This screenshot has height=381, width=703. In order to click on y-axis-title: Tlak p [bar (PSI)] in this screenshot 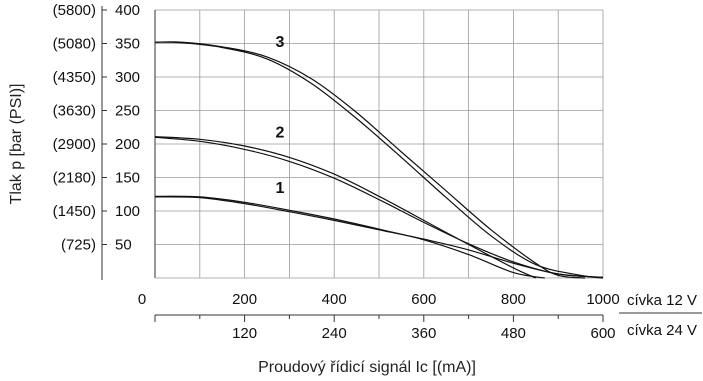, I will do `click(16, 144)`.